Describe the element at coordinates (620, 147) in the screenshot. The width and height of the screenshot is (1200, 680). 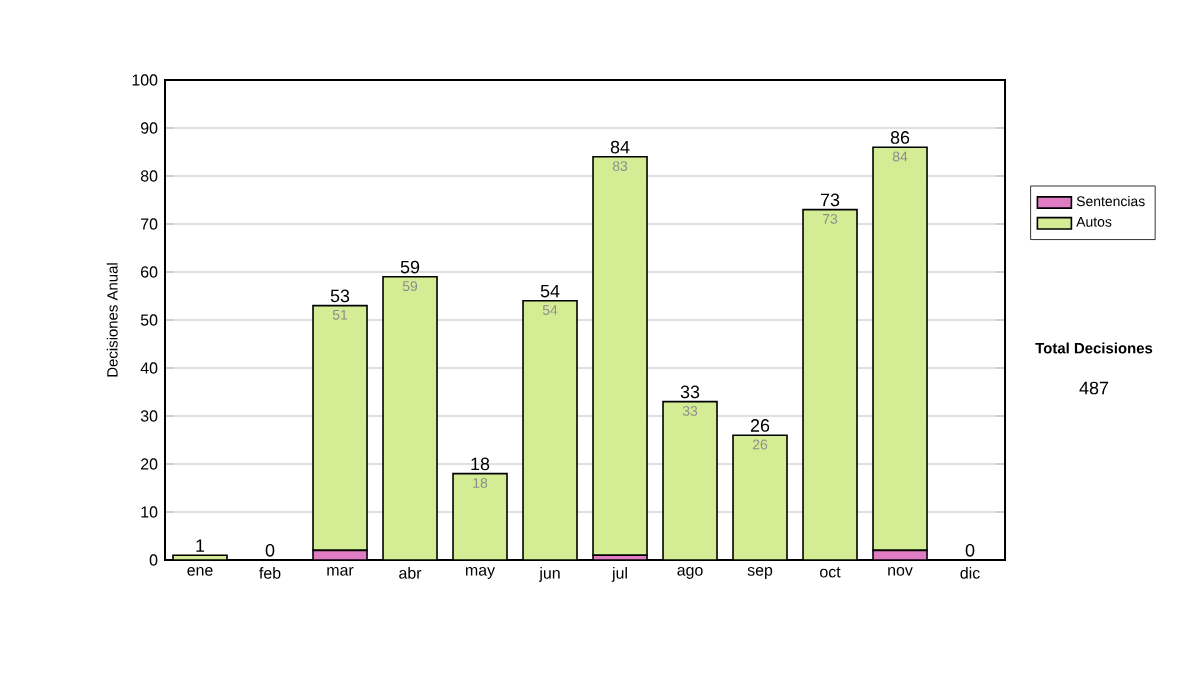
I see `total-label: 84` at that location.